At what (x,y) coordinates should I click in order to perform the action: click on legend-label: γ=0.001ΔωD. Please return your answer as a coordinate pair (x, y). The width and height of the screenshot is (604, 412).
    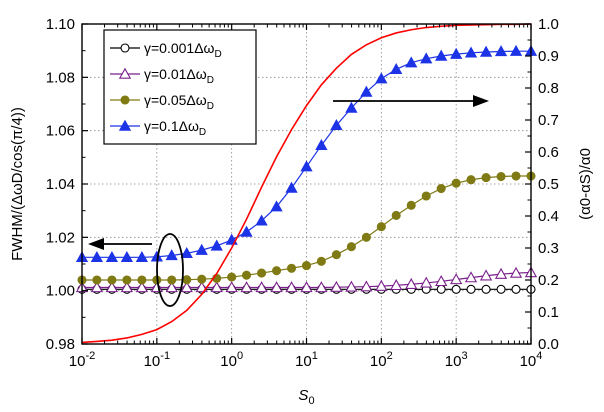
    Looking at the image, I should click on (183, 50).